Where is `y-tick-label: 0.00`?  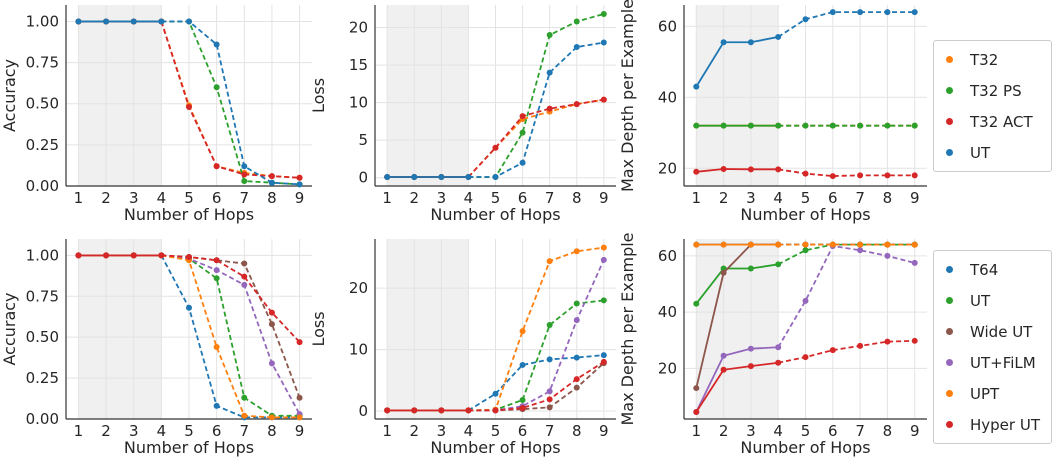 y-tick-label: 0.00 is located at coordinates (42, 186).